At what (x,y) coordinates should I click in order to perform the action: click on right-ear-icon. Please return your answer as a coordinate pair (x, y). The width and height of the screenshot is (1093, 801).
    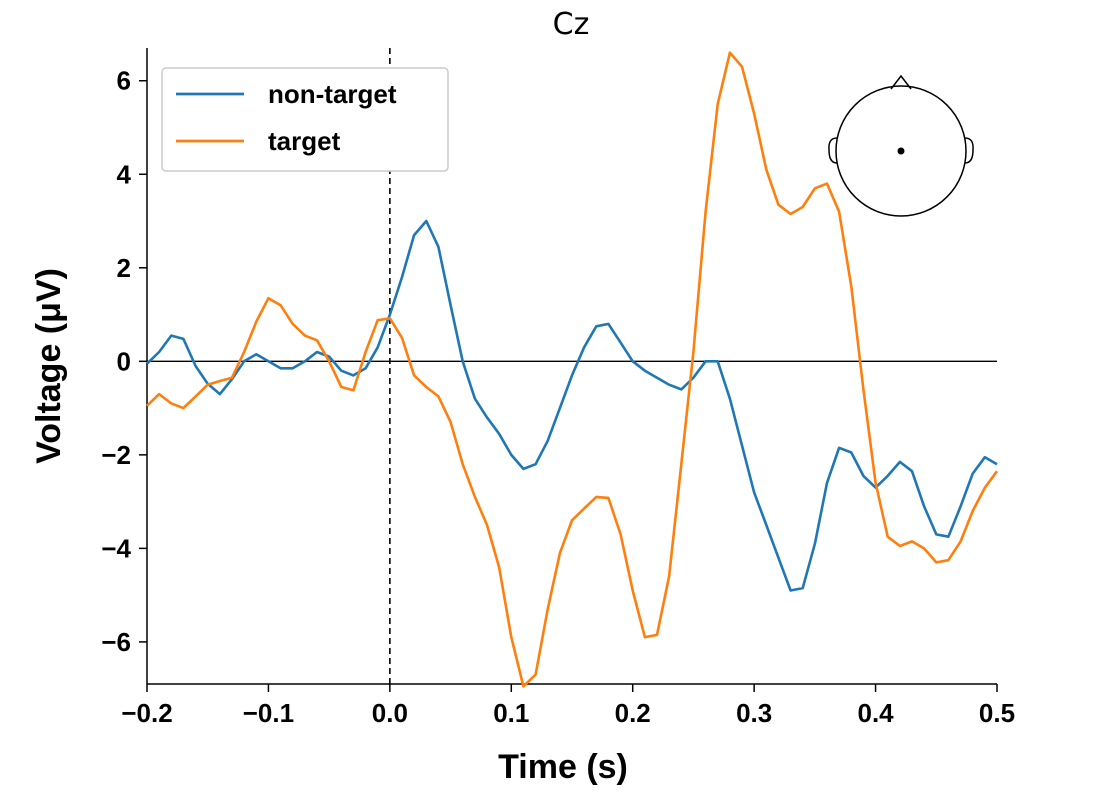
    Looking at the image, I should click on (969, 150).